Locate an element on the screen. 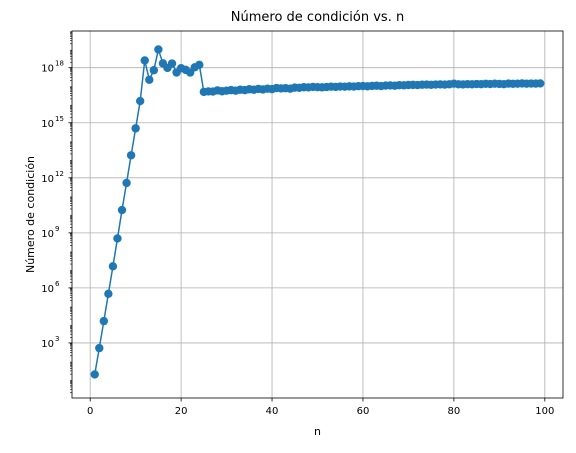  x-tick-label: 60 is located at coordinates (363, 411).